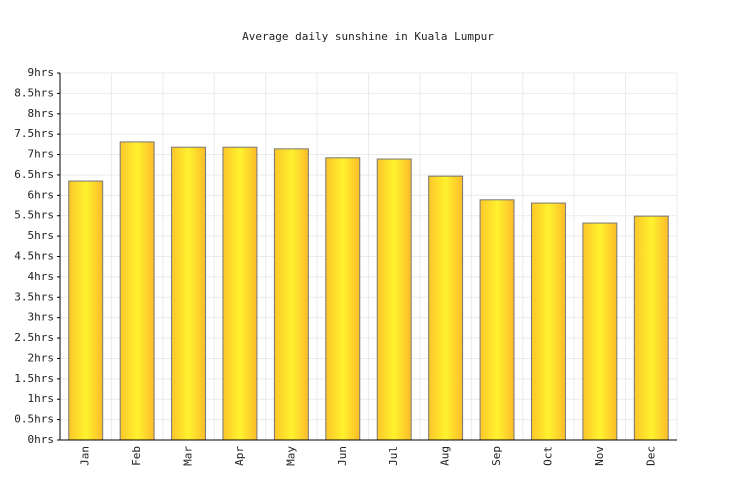 The image size is (736, 504). I want to click on y-tick-label: 9hrs, so click(41, 72).